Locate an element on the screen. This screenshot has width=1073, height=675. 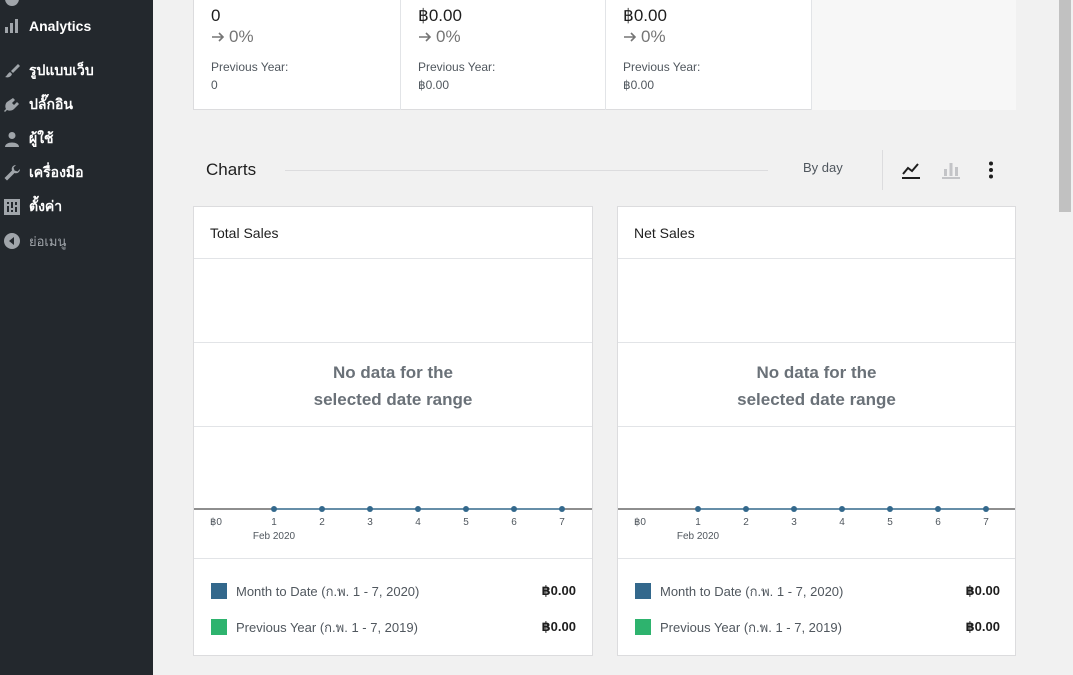
chart-card-title: Total Sales is located at coordinates (244, 233).